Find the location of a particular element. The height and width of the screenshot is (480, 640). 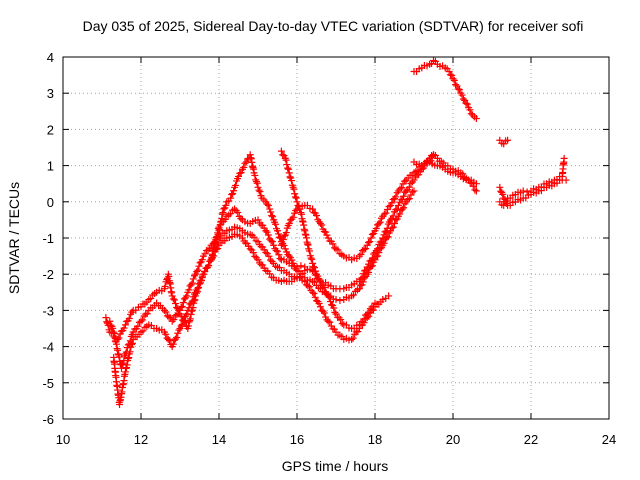

x-tick-label: 24 is located at coordinates (609, 439).